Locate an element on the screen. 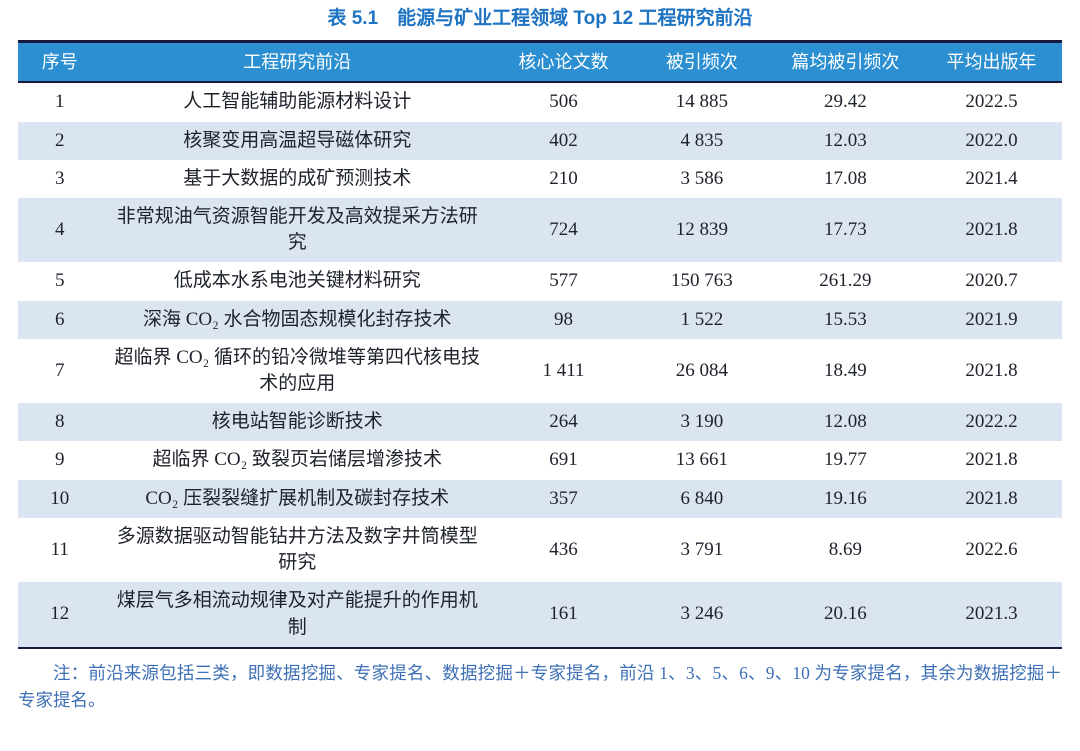 This screenshot has width=1080, height=751. cell-avg-pub-year: 2022.2 is located at coordinates (991, 422).